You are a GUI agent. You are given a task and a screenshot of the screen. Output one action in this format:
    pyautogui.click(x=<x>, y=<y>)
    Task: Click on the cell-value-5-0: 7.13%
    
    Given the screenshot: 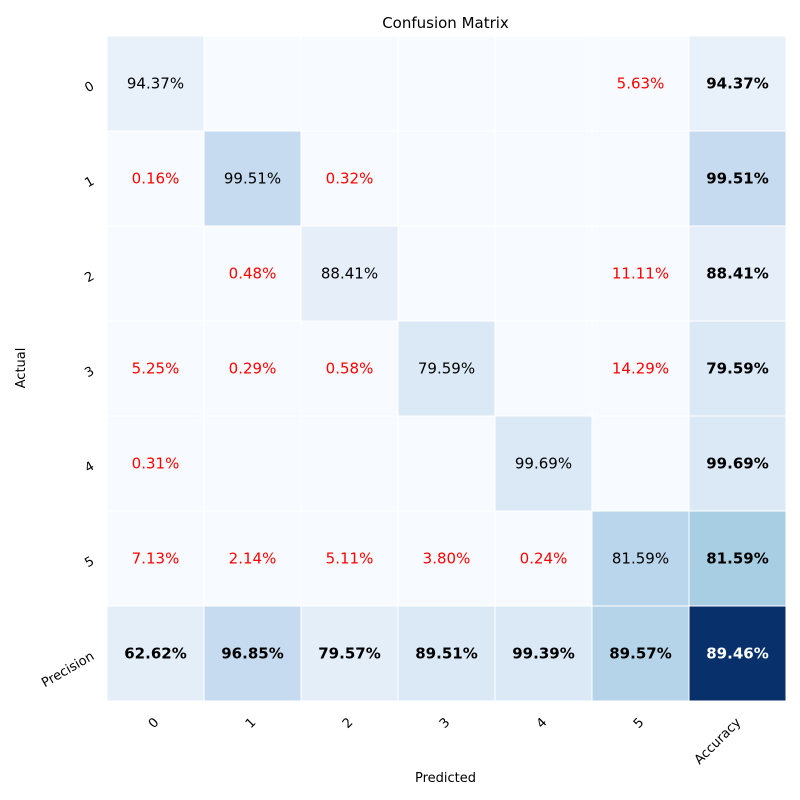 What is the action you would take?
    pyautogui.click(x=156, y=559)
    